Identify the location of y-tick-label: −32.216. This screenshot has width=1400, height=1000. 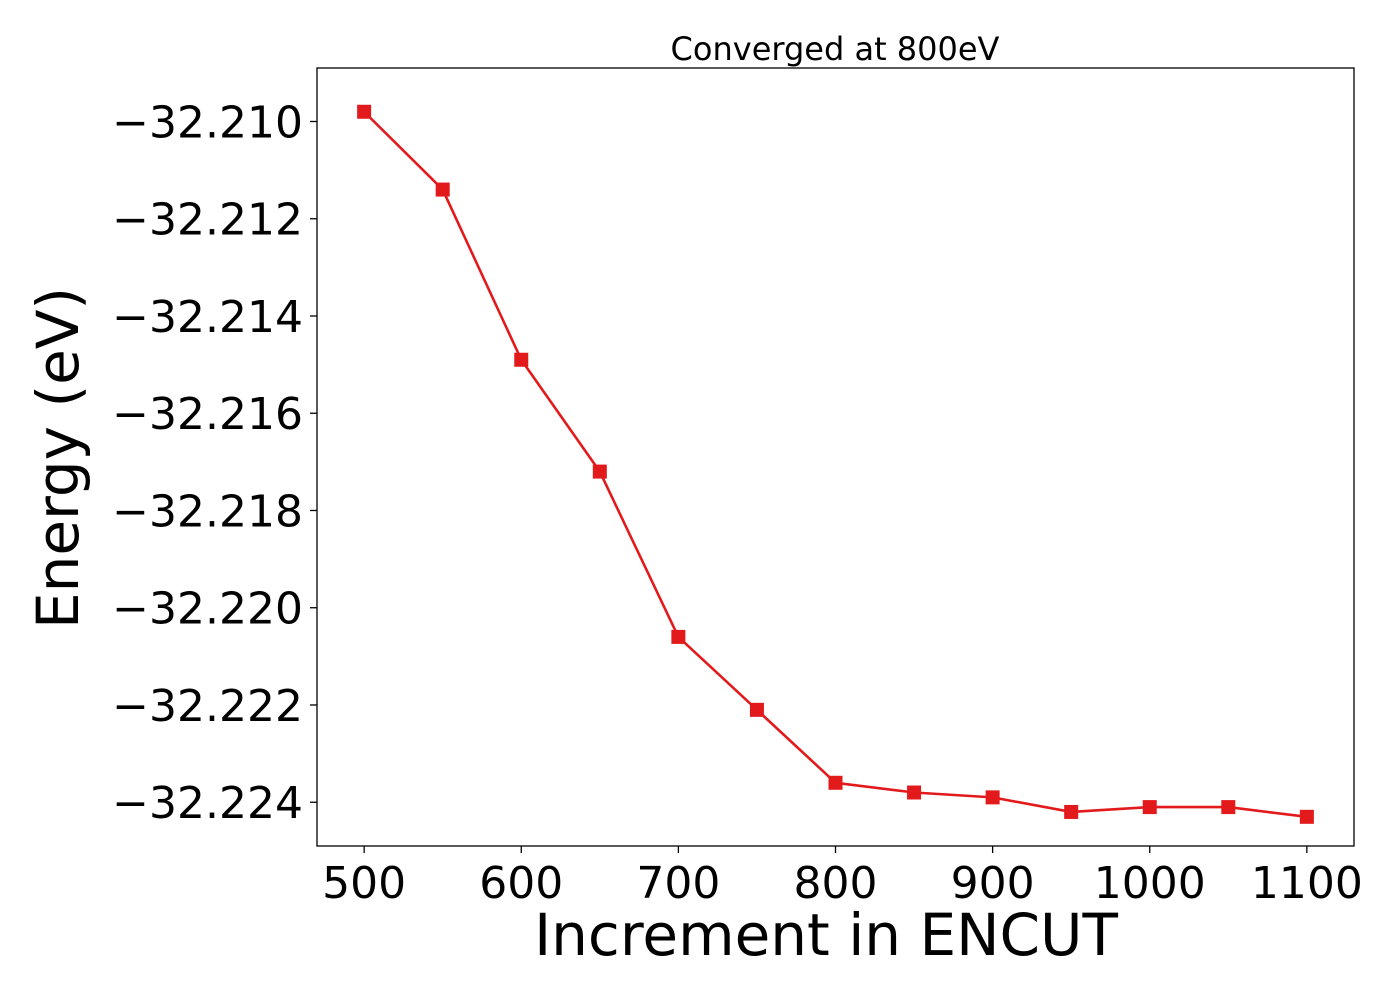
(207, 414).